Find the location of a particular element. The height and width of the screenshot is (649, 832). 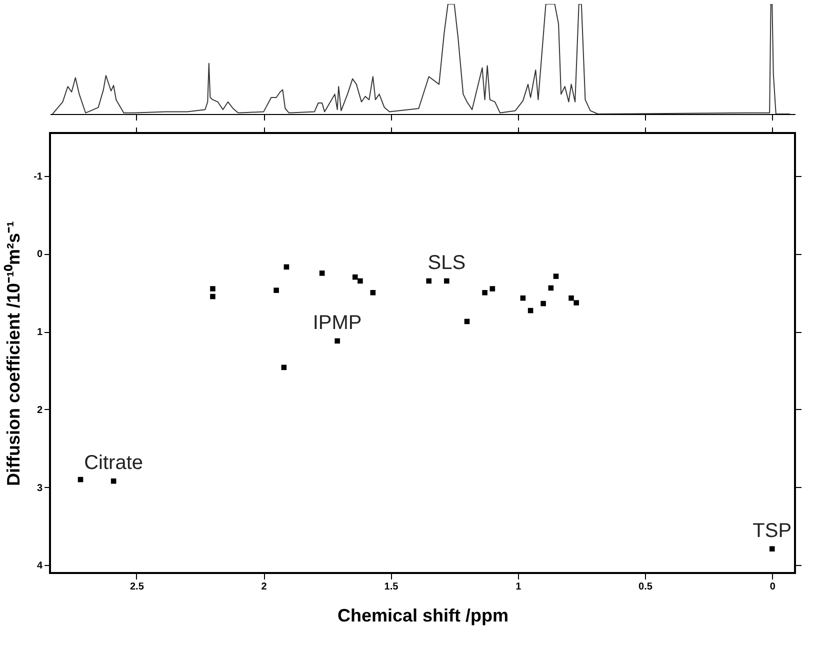

y-tick-label: 0 is located at coordinates (39, 254).